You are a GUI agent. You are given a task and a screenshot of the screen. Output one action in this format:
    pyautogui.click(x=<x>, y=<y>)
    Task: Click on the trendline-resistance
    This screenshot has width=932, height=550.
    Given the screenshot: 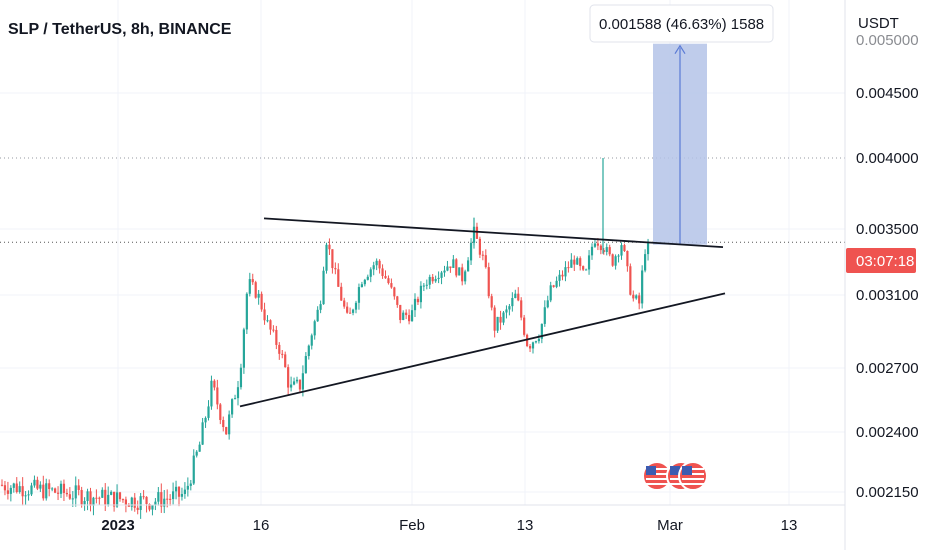 What is the action you would take?
    pyautogui.click(x=493, y=233)
    